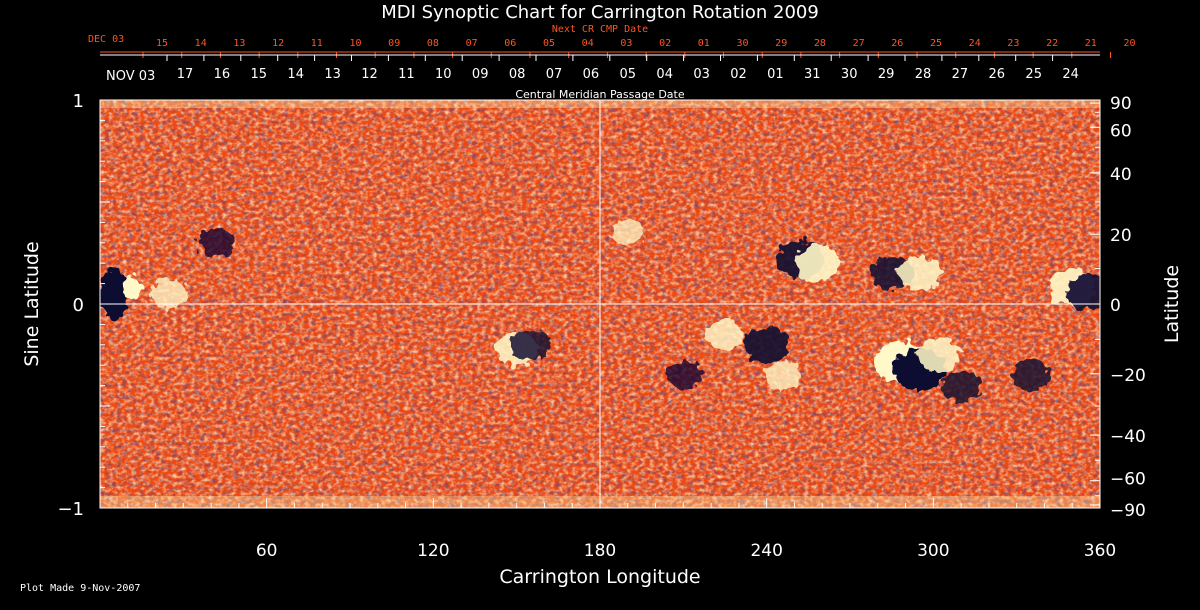 This screenshot has height=610, width=1200. Describe the element at coordinates (1129, 43) in the screenshot. I see `top-axis-1-tick-label: 20` at that location.